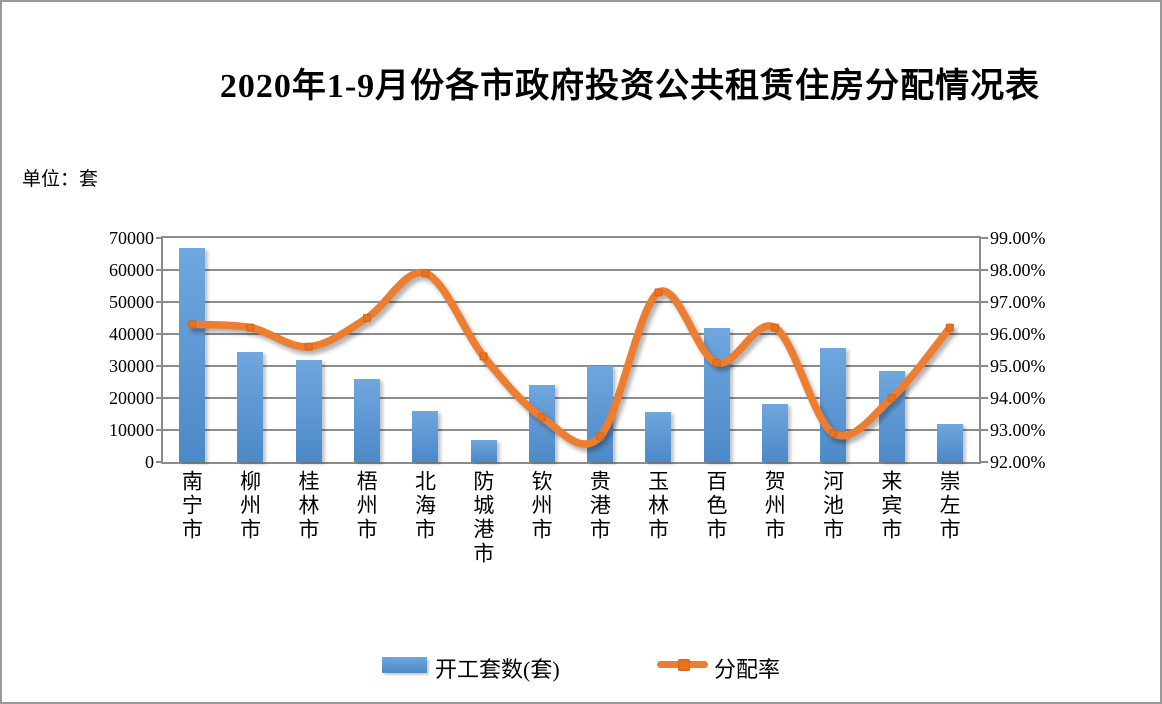 Image resolution: width=1162 pixels, height=704 pixels. I want to click on x-axis-category-label: 梧州市, so click(366, 506).